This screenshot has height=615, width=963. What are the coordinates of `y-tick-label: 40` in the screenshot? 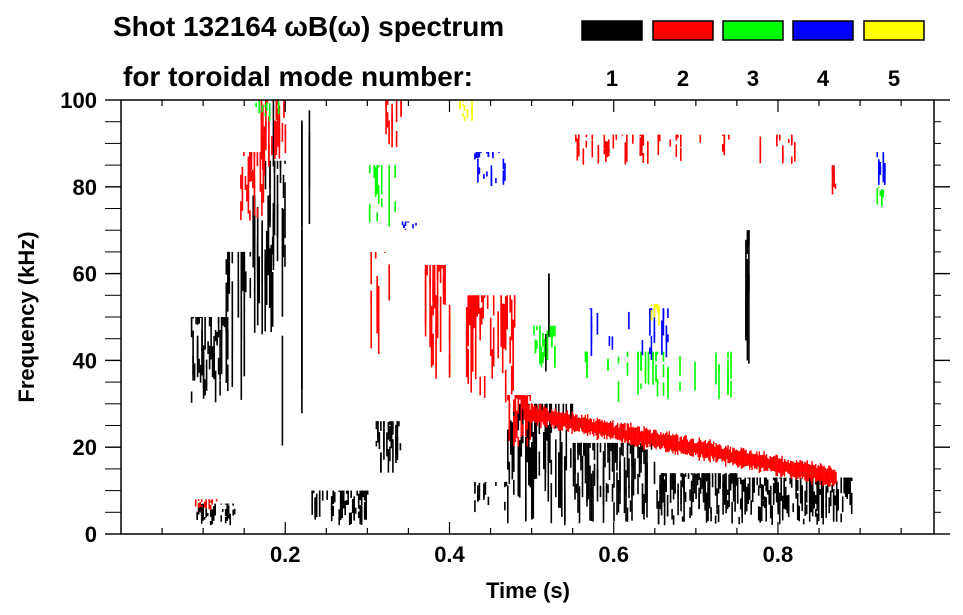 It's located at (85, 360).